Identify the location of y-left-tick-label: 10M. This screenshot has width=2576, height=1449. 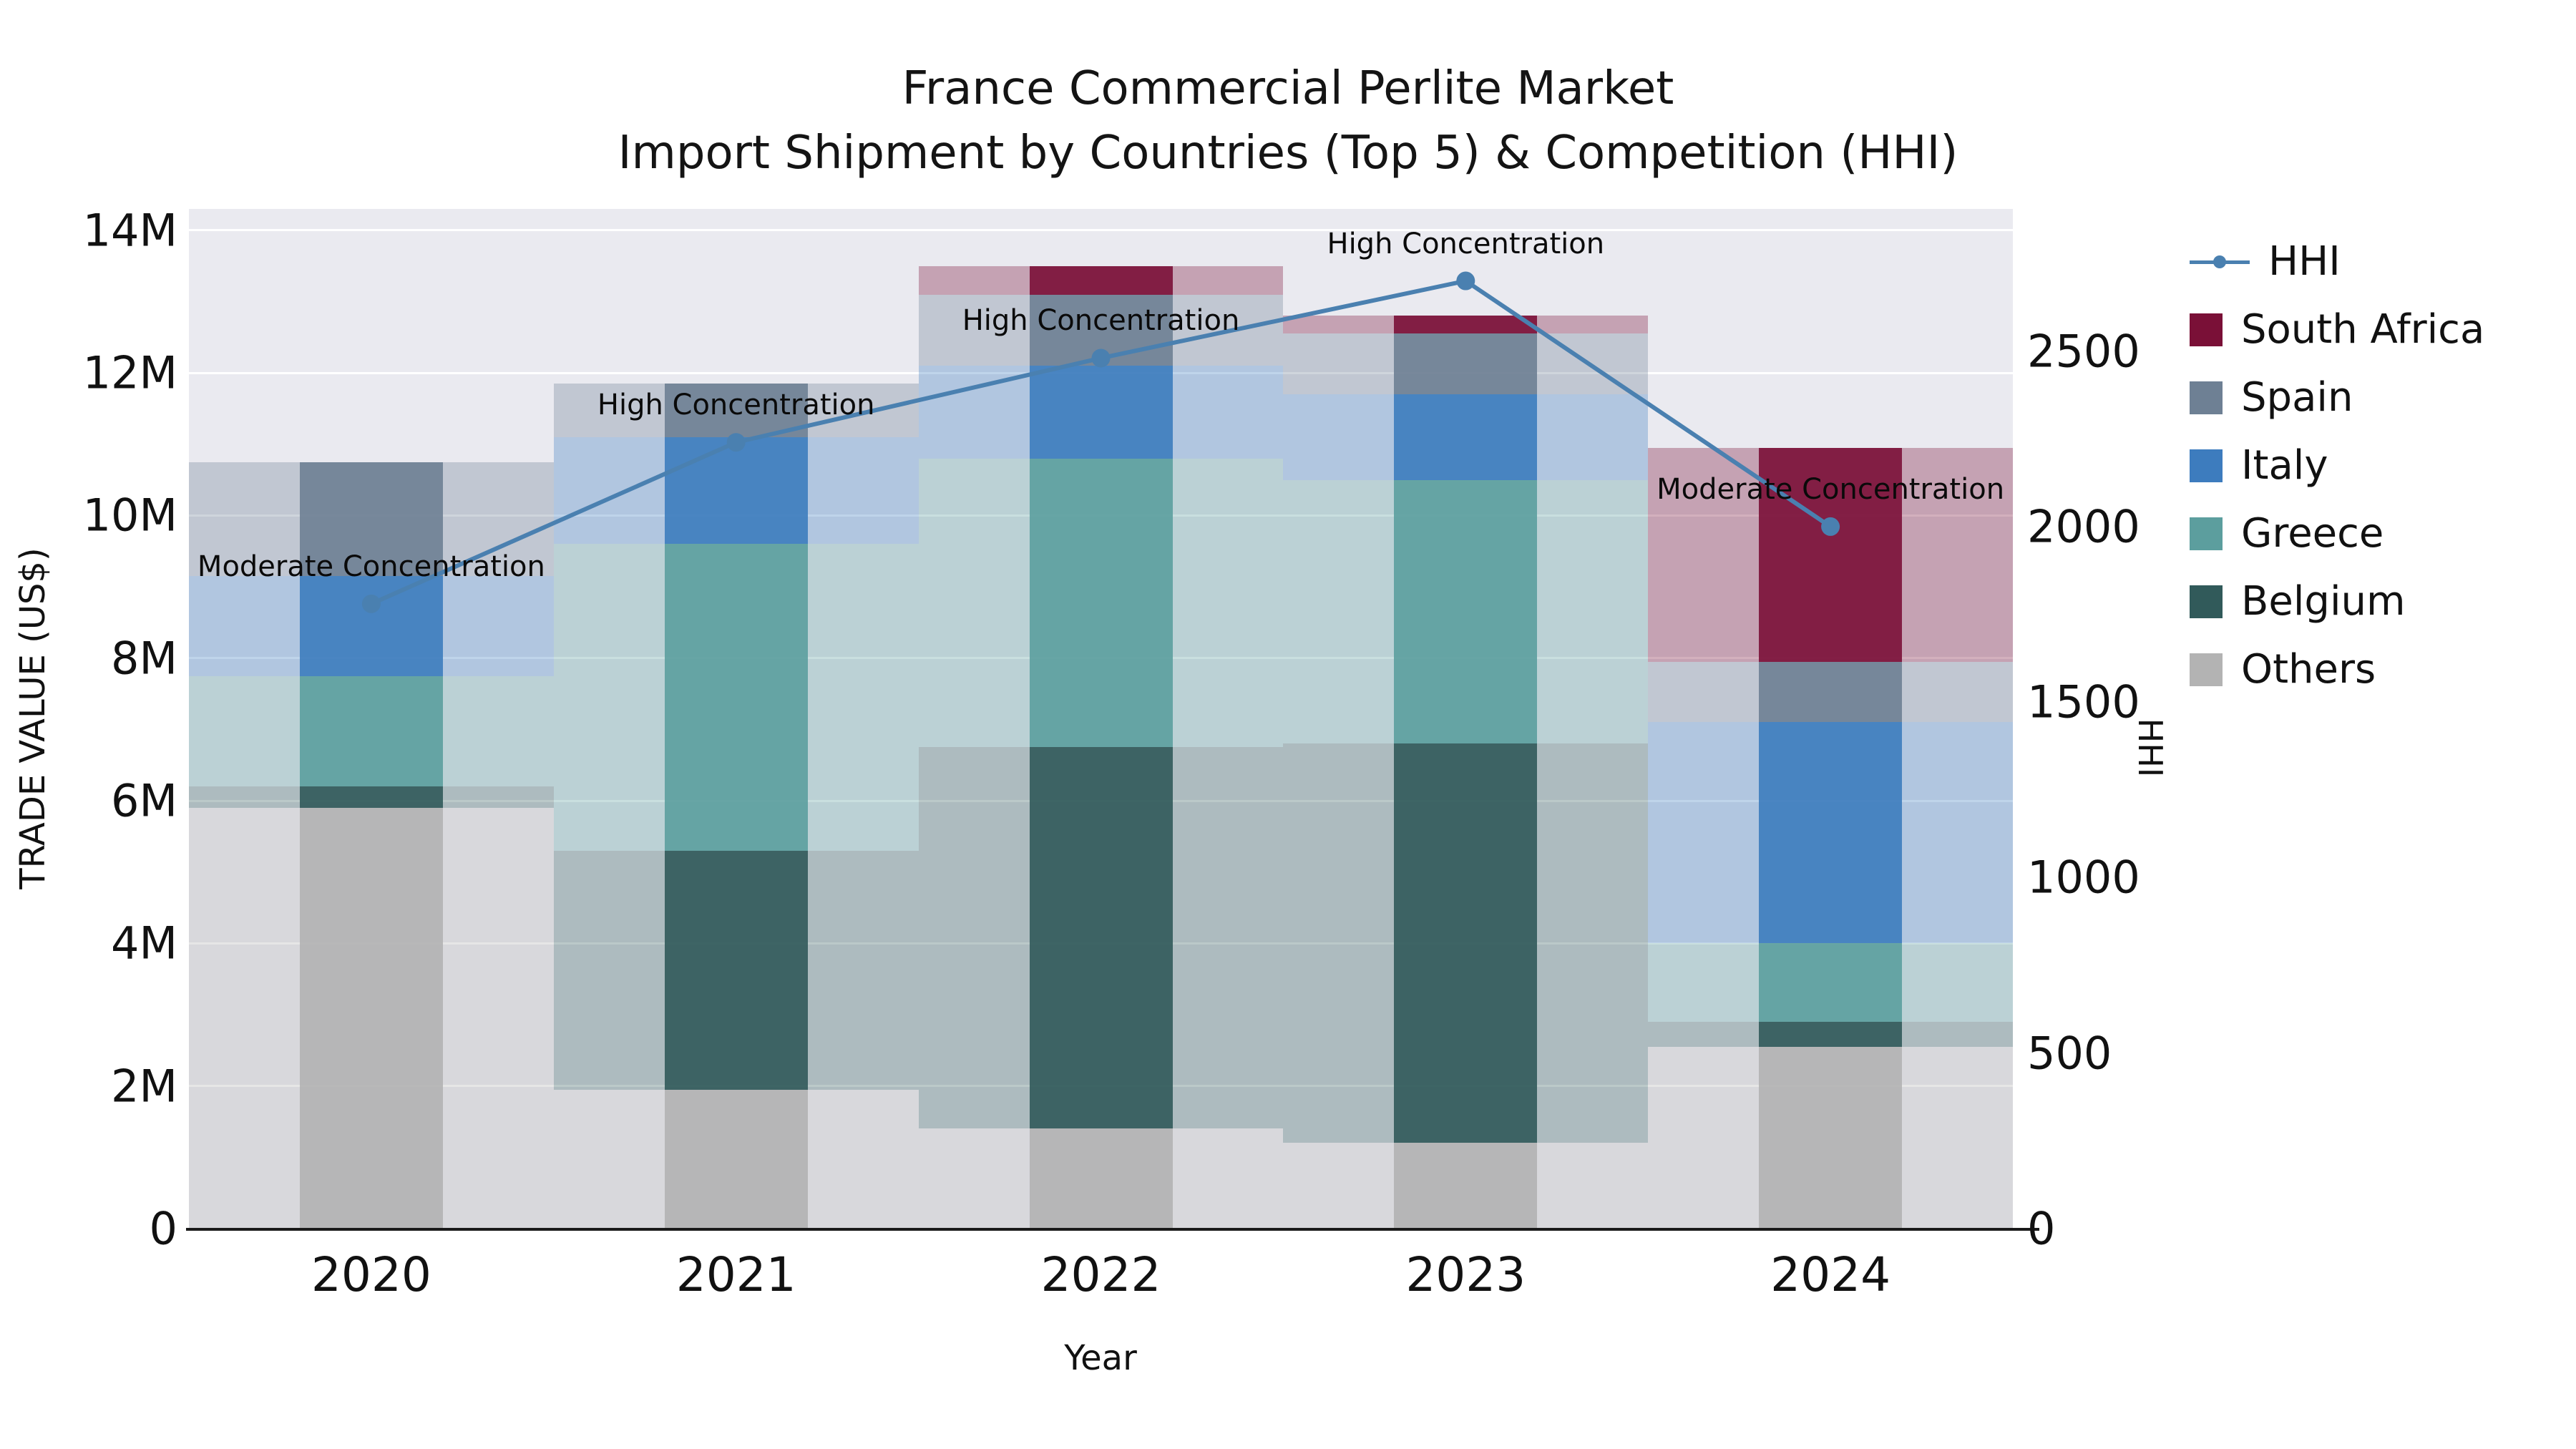
(129, 515).